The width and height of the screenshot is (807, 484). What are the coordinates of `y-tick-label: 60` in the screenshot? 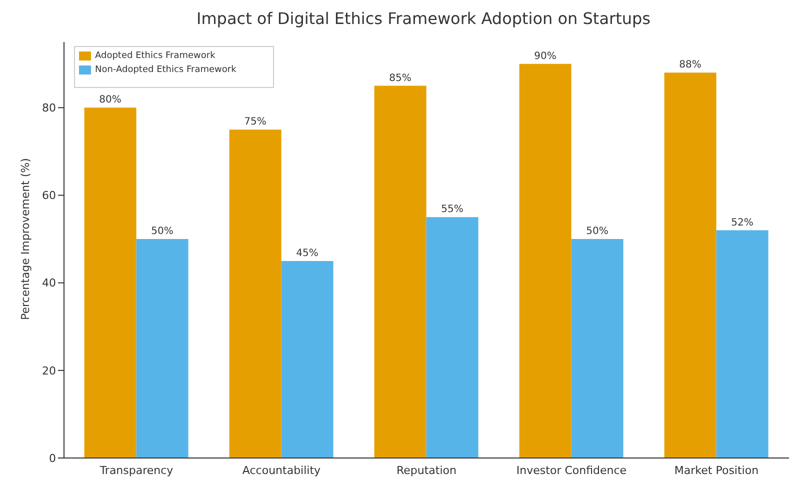 It's located at (49, 195).